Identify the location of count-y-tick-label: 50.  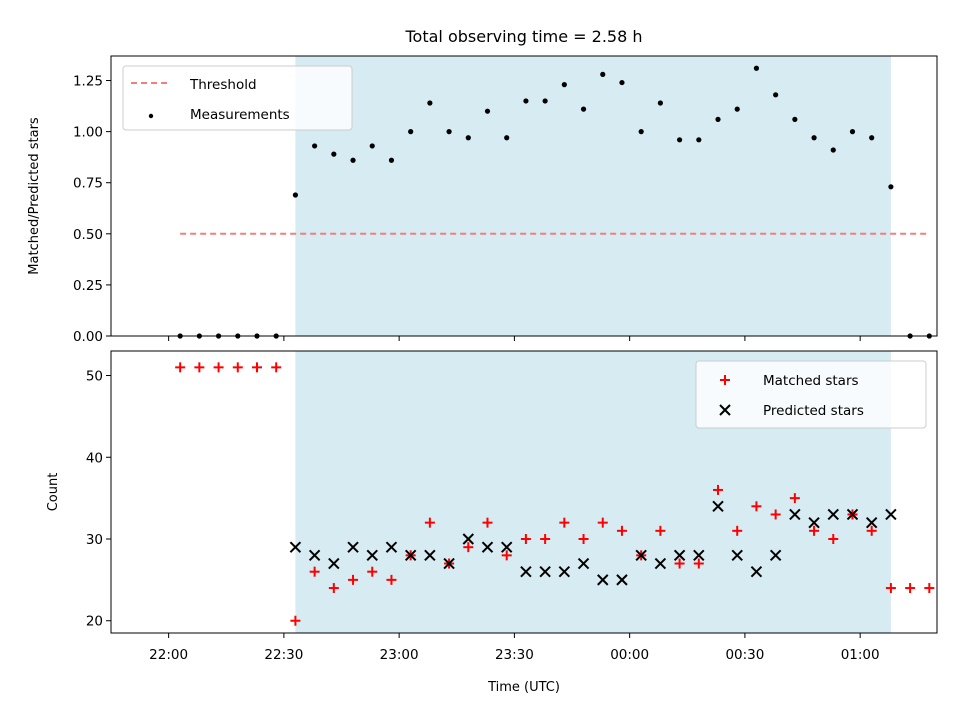
(94, 377).